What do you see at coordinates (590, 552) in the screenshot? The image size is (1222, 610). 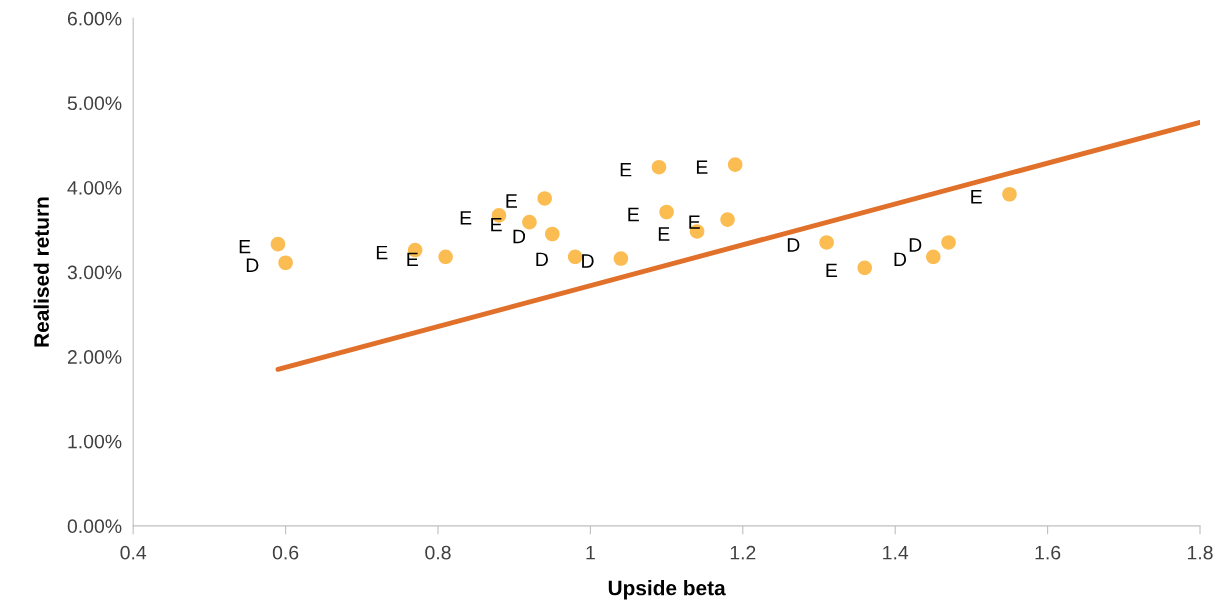 I see `x-tick-label: 1` at bounding box center [590, 552].